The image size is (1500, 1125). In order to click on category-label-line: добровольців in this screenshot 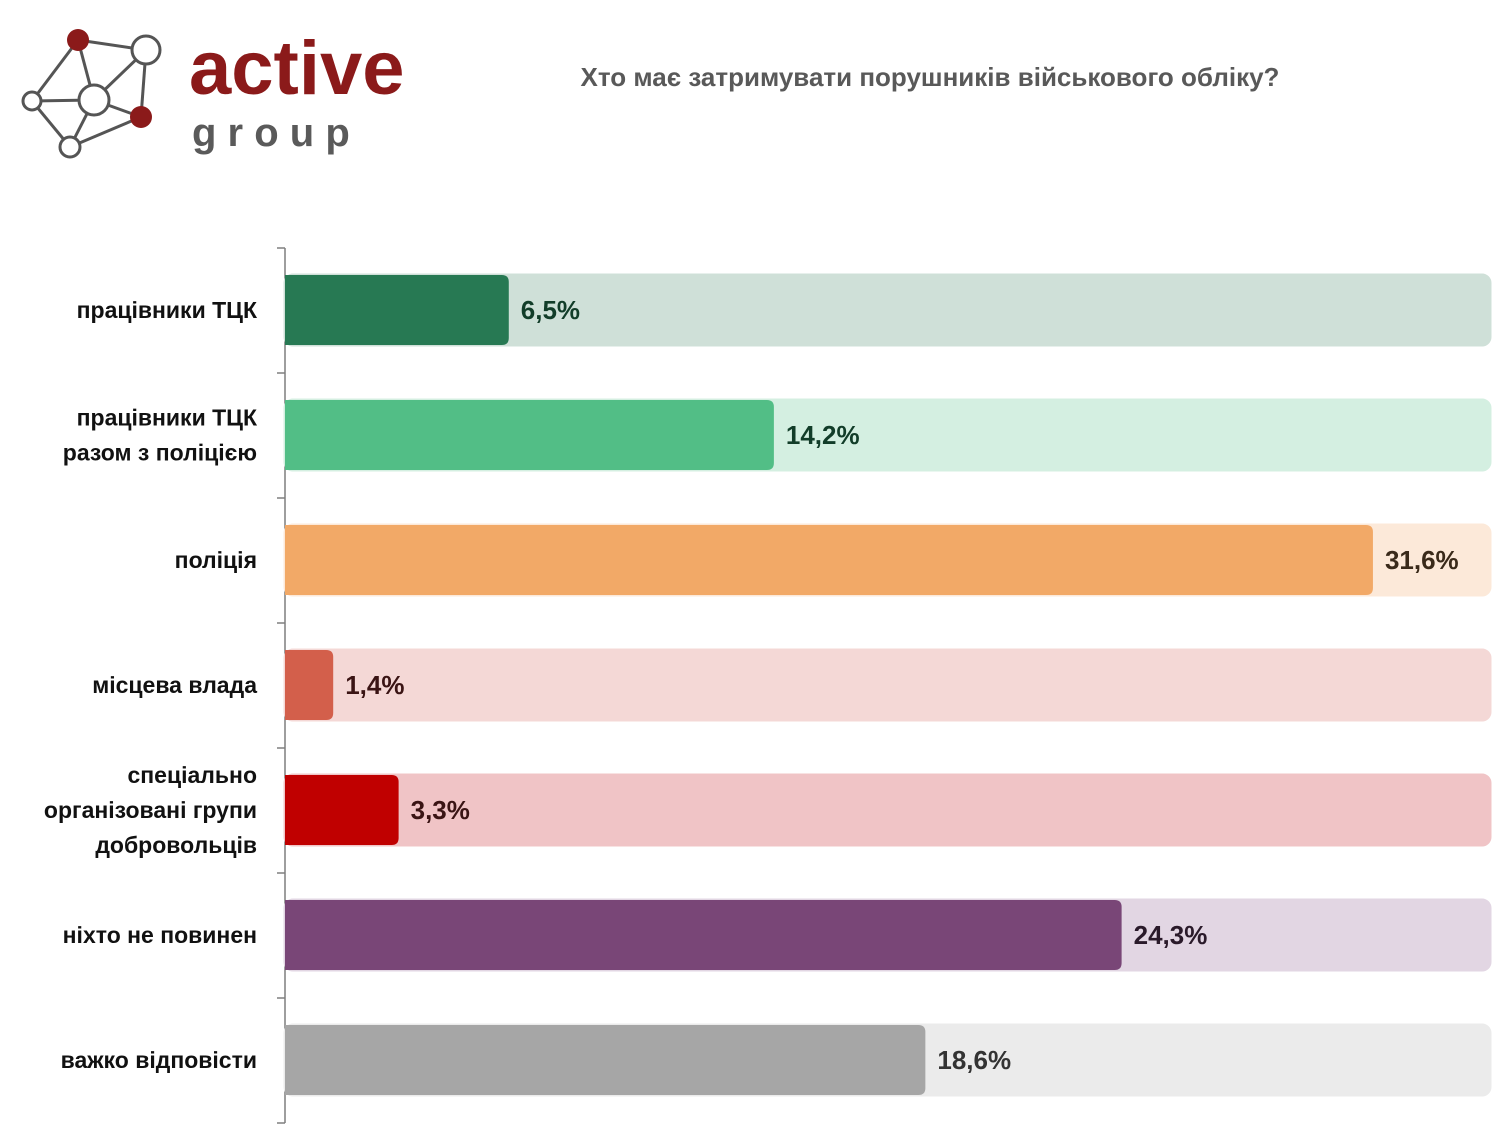, I will do `click(176, 845)`.